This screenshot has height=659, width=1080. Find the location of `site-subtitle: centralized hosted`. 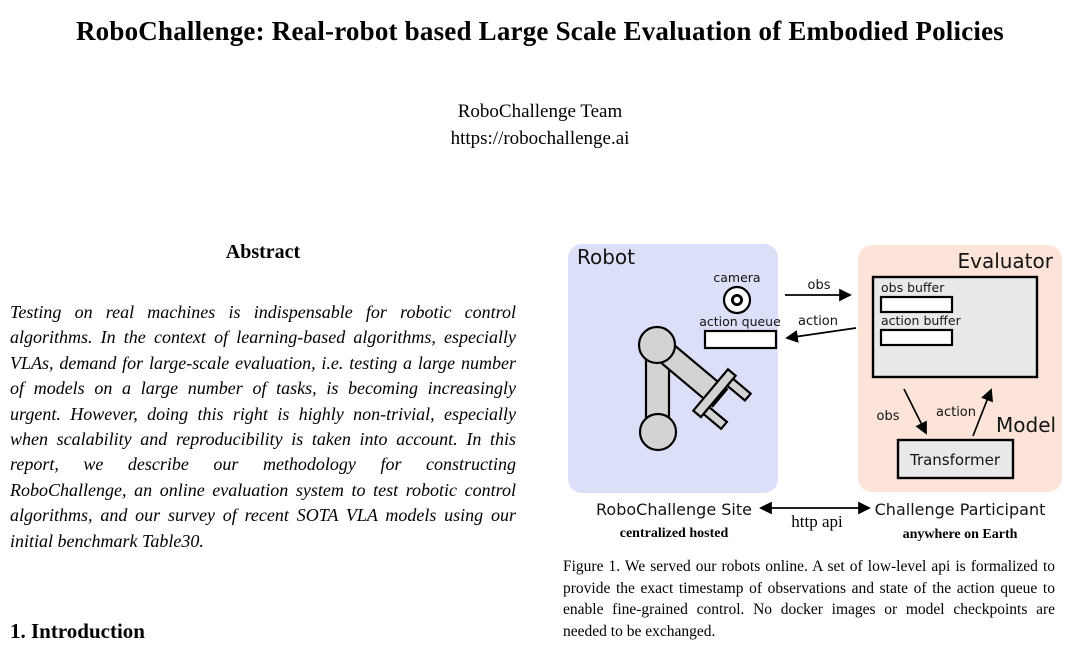

site-subtitle: centralized hosted is located at coordinates (674, 533).